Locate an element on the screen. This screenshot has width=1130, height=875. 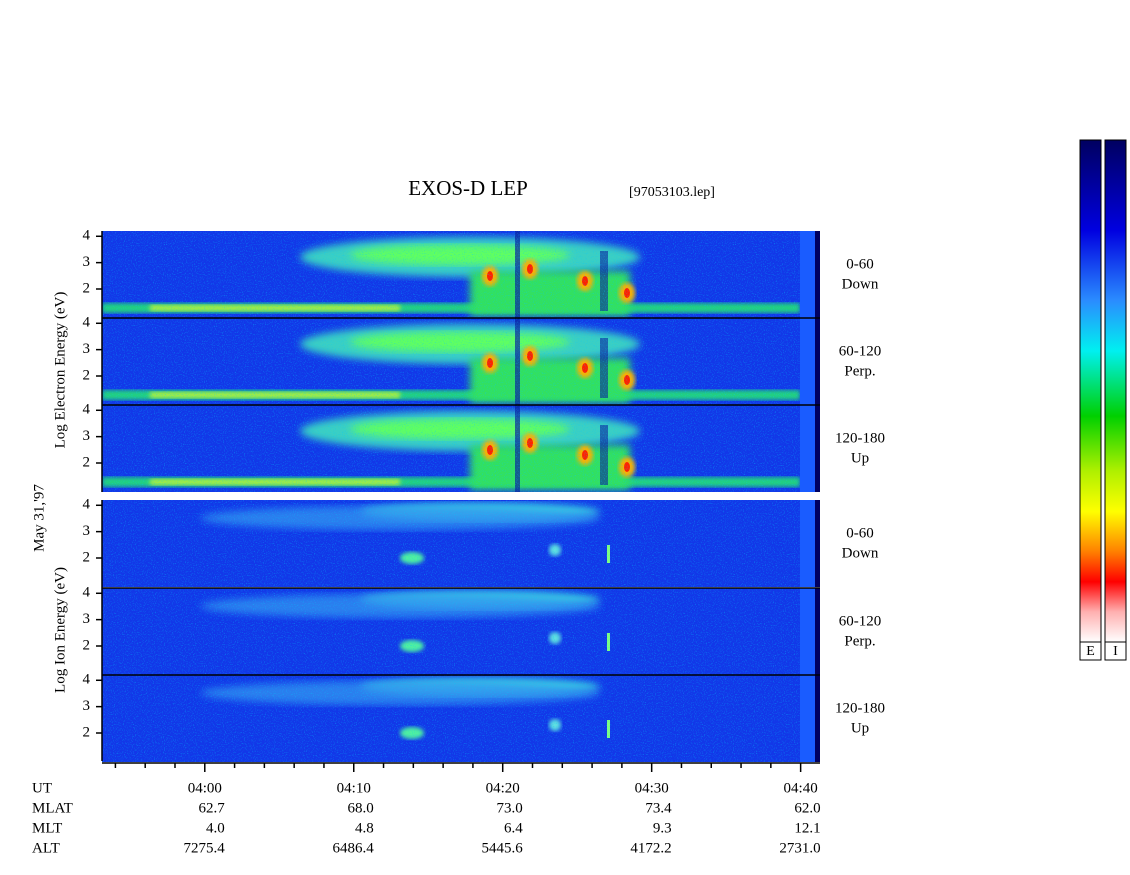
row-label: UT is located at coordinates (42, 788).